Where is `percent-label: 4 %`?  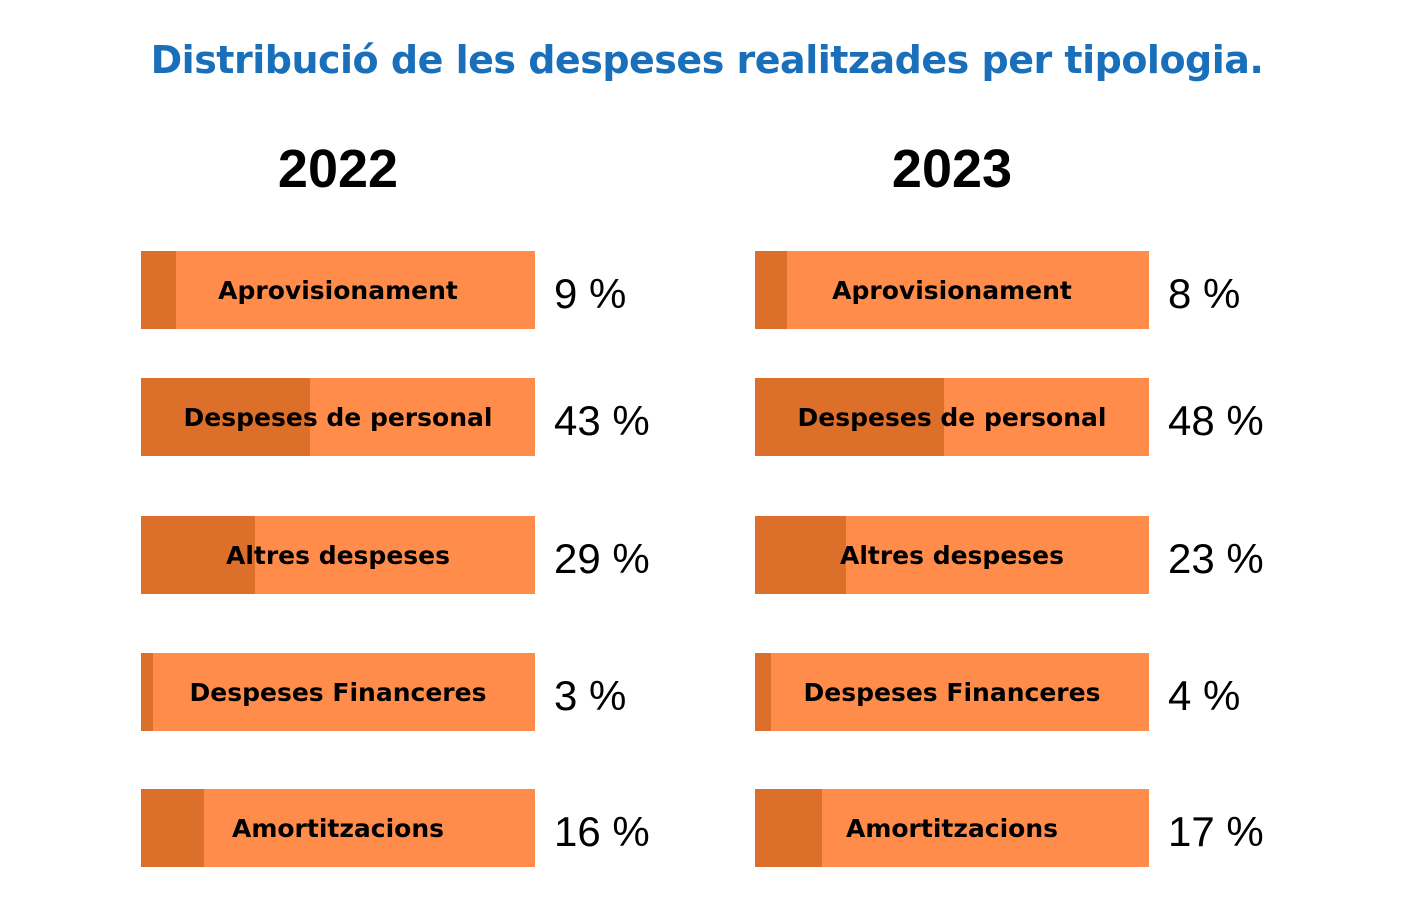
percent-label: 4 % is located at coordinates (1204, 695).